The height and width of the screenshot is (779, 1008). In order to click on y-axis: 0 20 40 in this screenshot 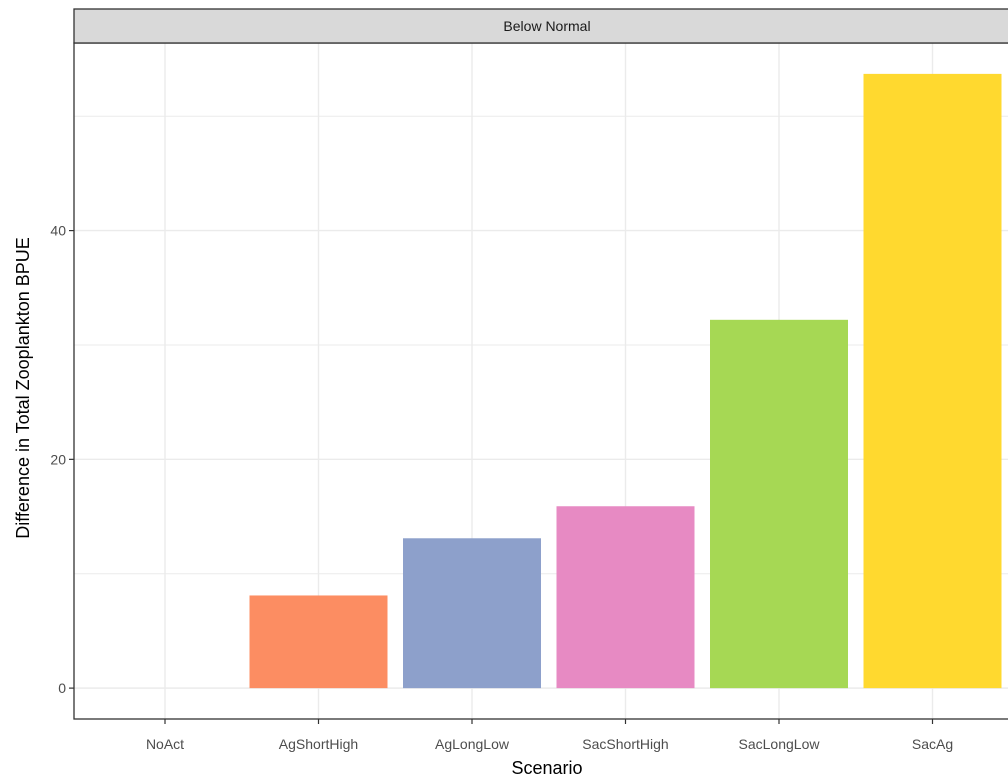, I will do `click(62, 459)`.